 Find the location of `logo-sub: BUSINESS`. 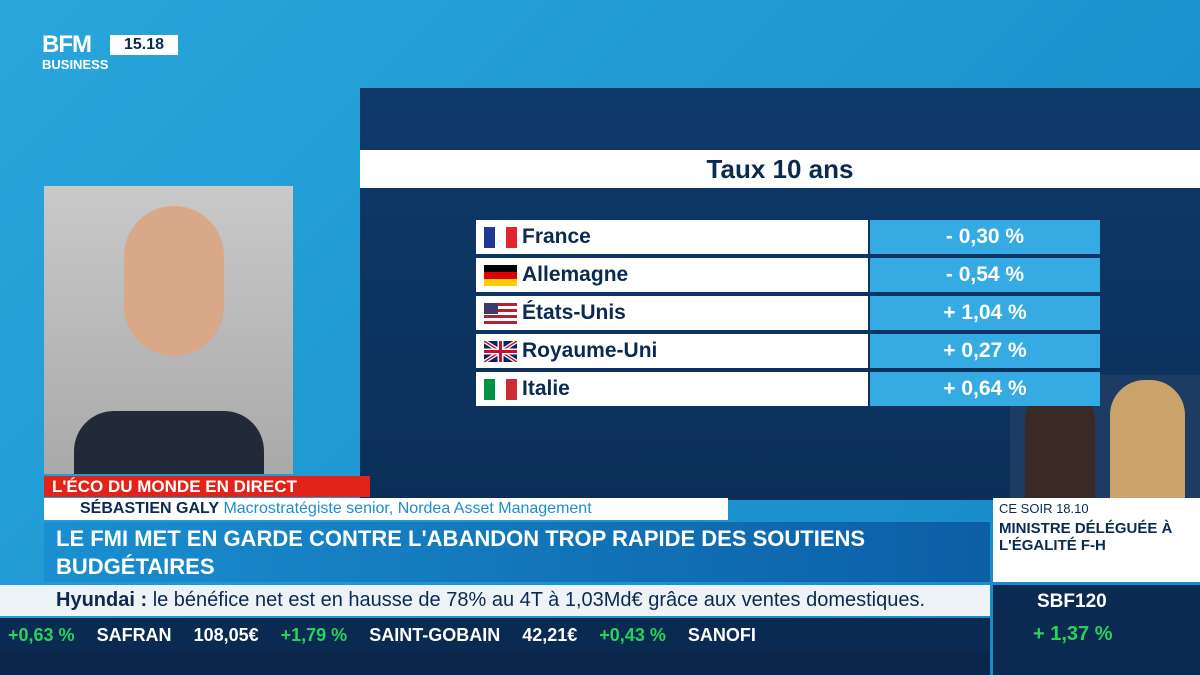

logo-sub: BUSINESS is located at coordinates (75, 64).